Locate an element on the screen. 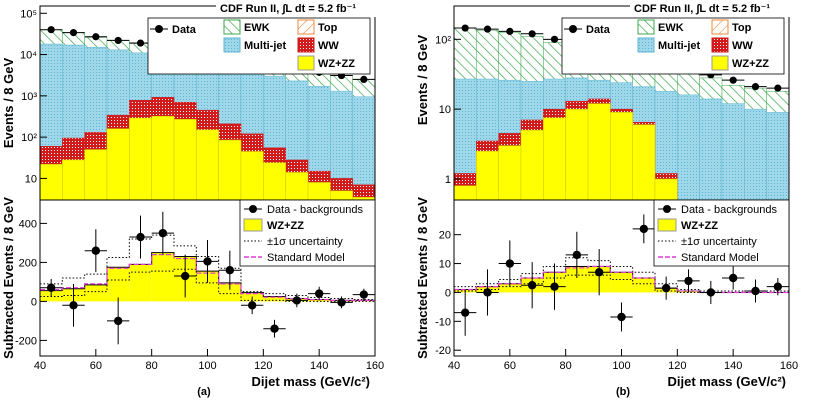  y-tick-label: 10⁵ is located at coordinates (28, 14).